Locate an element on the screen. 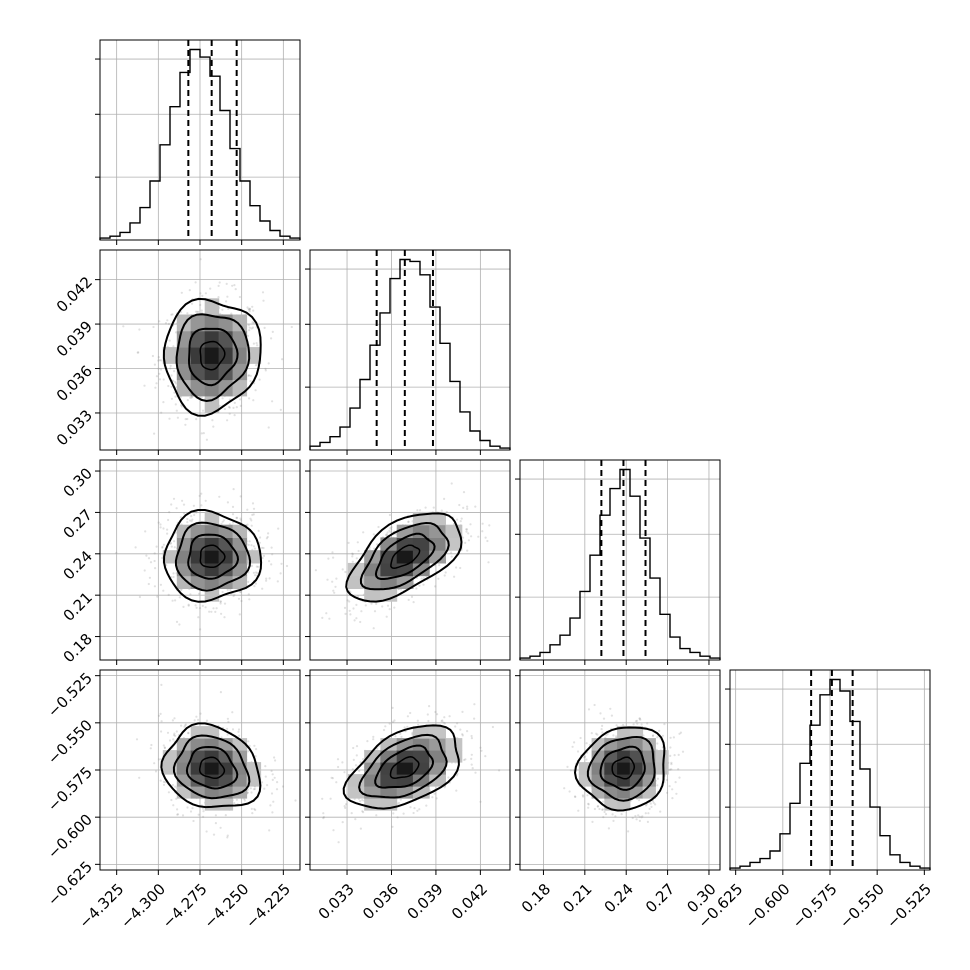 The image size is (970, 970). x-tick-label: 0.039 is located at coordinates (425, 901).